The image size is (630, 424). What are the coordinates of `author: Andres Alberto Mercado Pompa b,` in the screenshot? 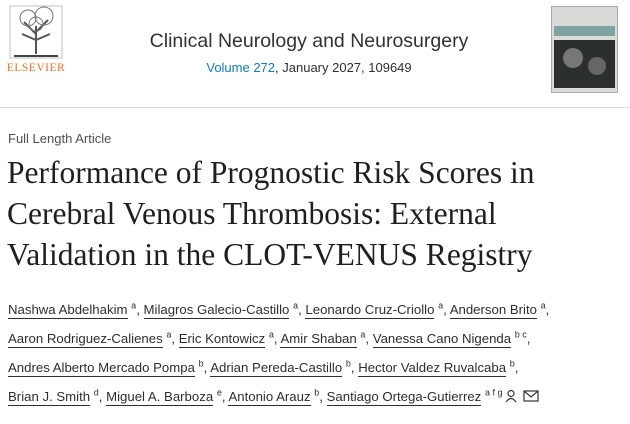 It's located at (108, 368).